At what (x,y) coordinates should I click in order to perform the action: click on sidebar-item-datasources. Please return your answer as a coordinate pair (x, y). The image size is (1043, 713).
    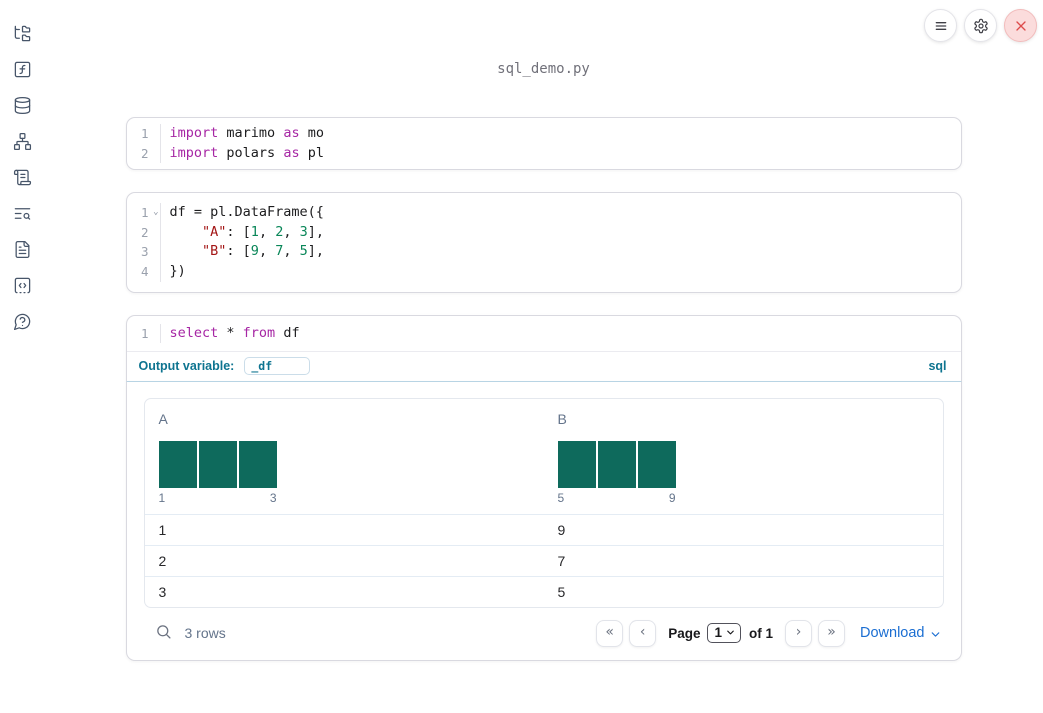
    Looking at the image, I should click on (22, 105).